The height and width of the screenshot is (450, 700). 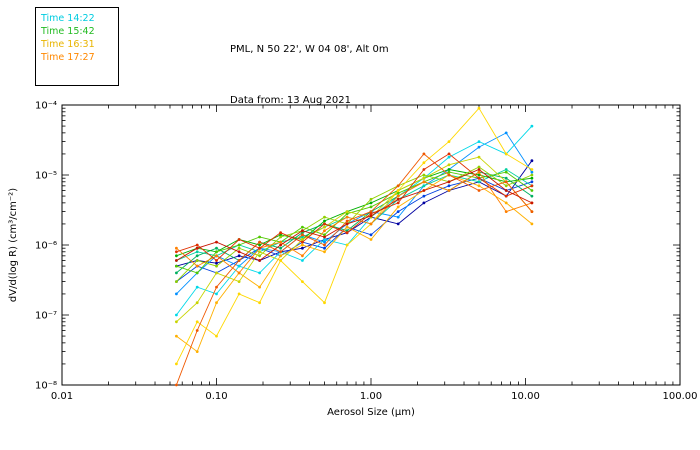 I want to click on x-tick-label: 100.00, so click(x=680, y=396).